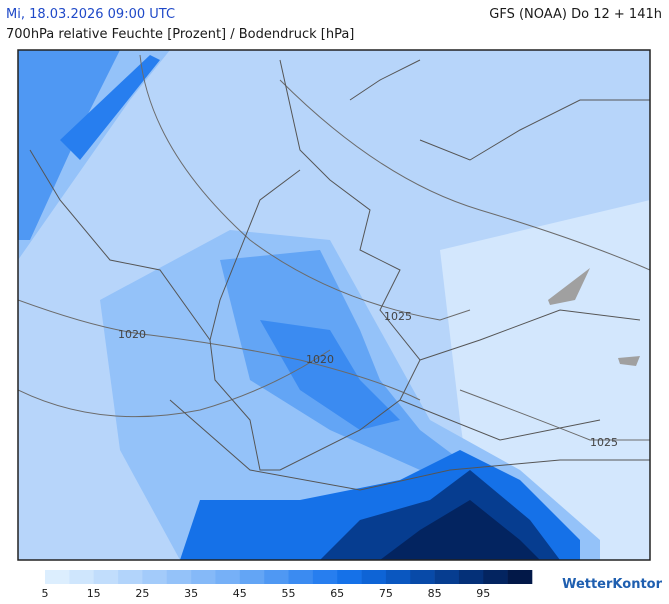 This screenshot has width=669, height=604. Describe the element at coordinates (435, 593) in the screenshot. I see `colorbar-label: 85` at that location.